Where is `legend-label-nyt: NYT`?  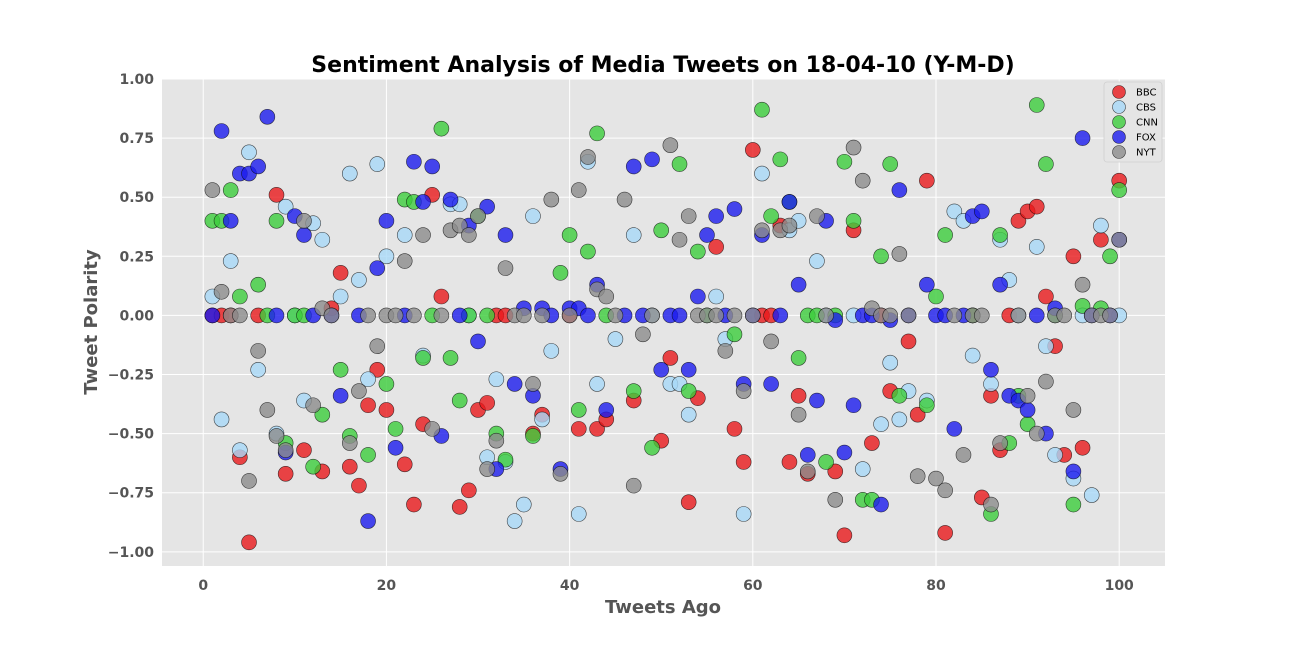 legend-label-nyt: NYT is located at coordinates (1146, 153).